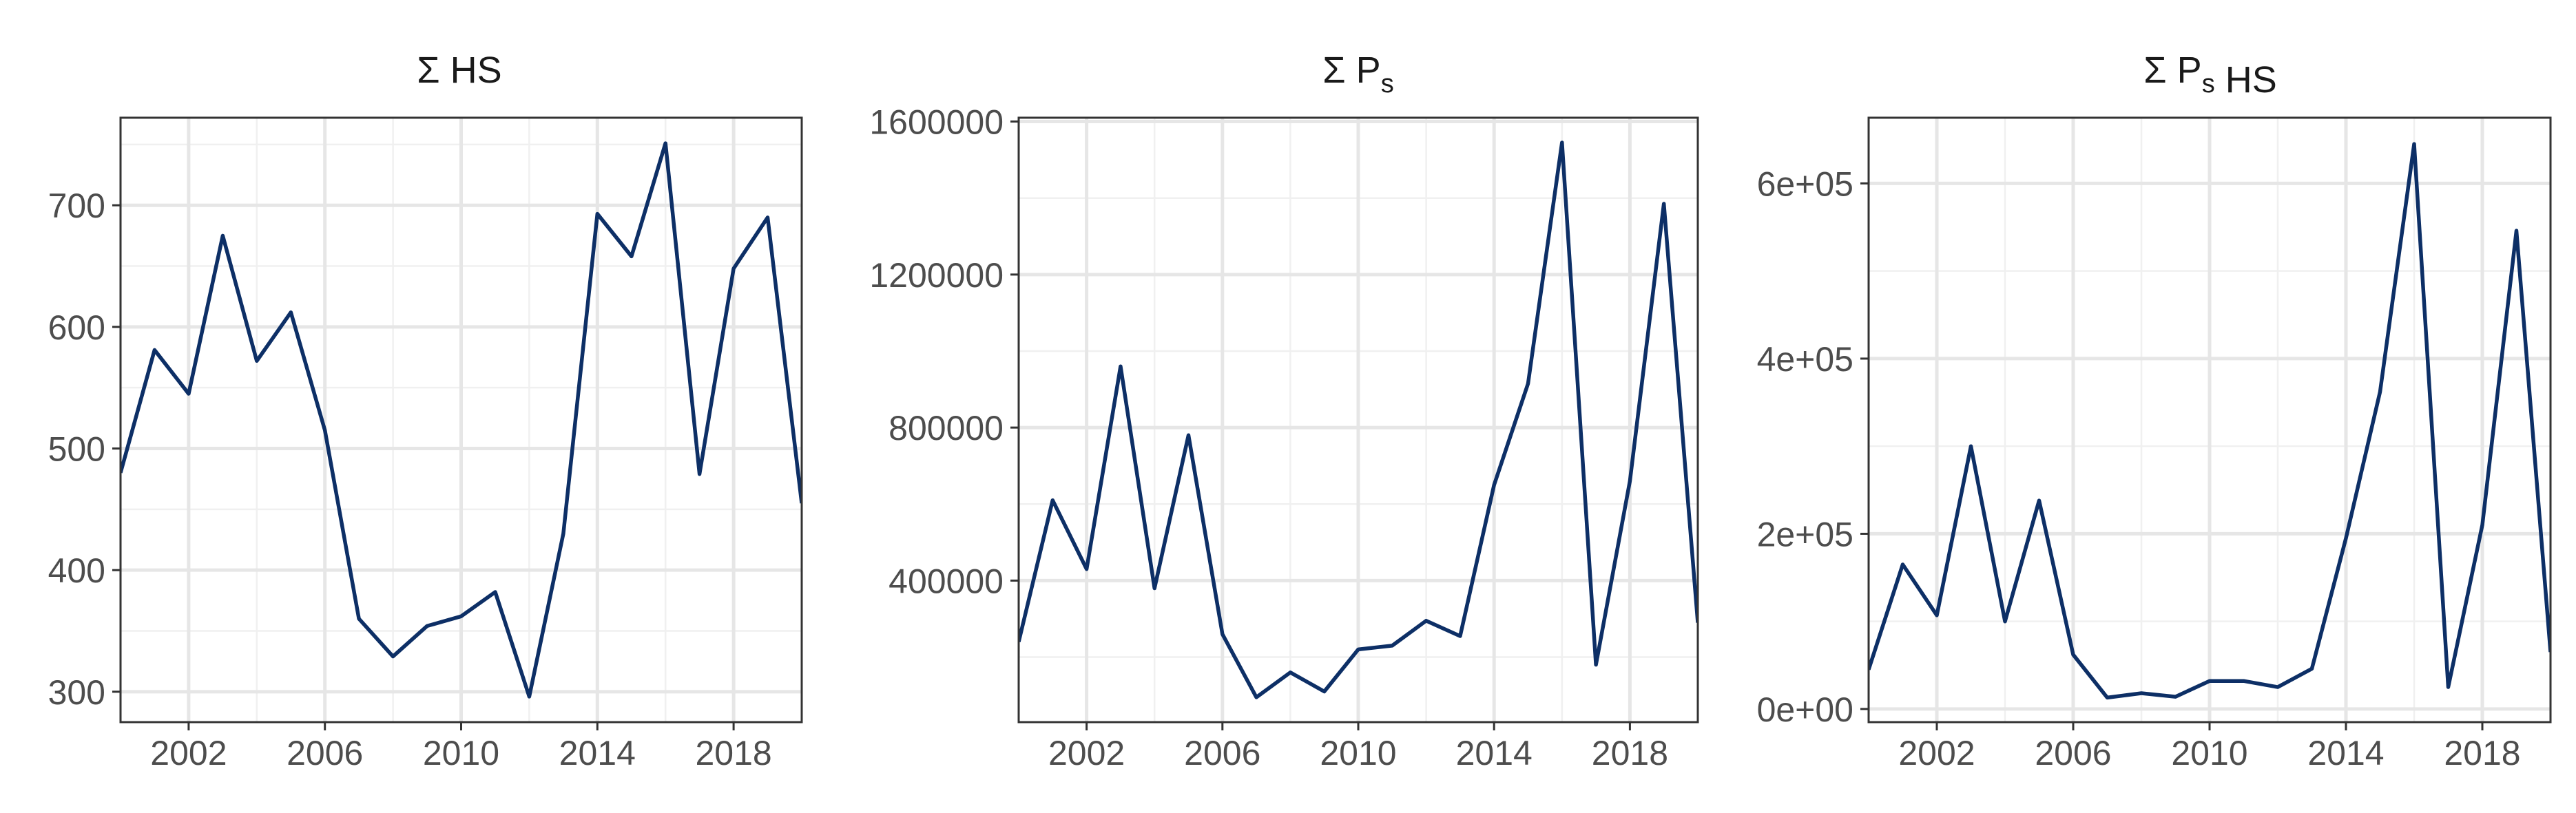  What do you see at coordinates (76, 206) in the screenshot?
I see `y-tick-label: 700` at bounding box center [76, 206].